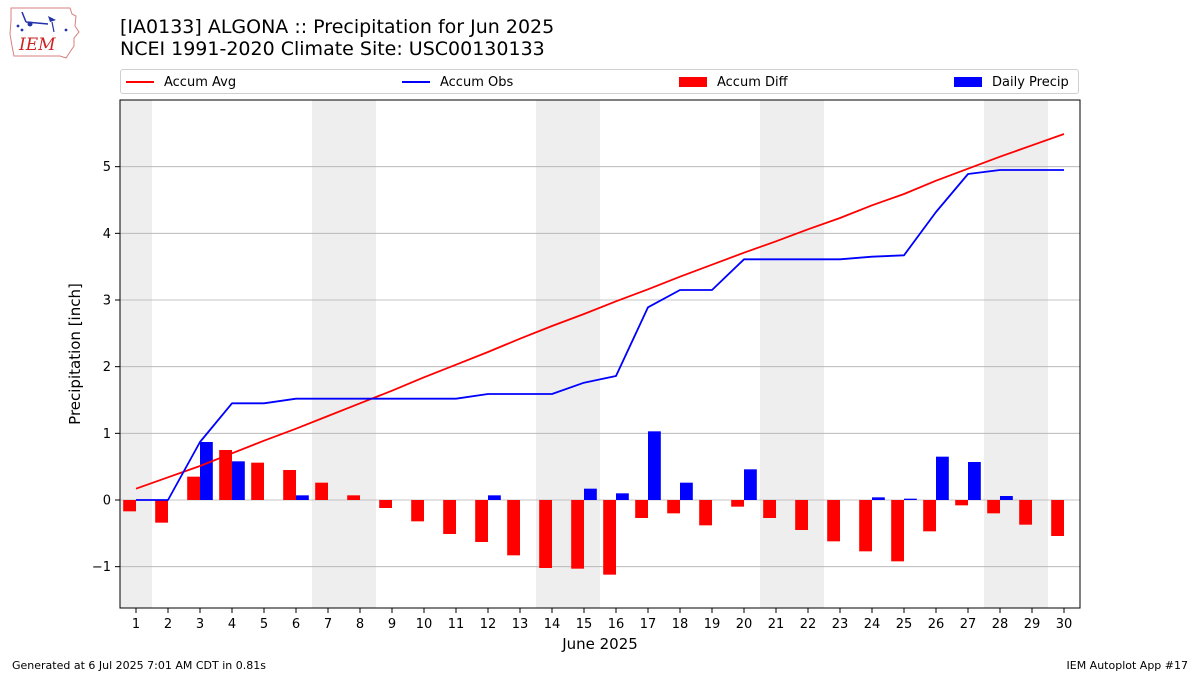  I want to click on x-tick-label-16: 16, so click(616, 624).